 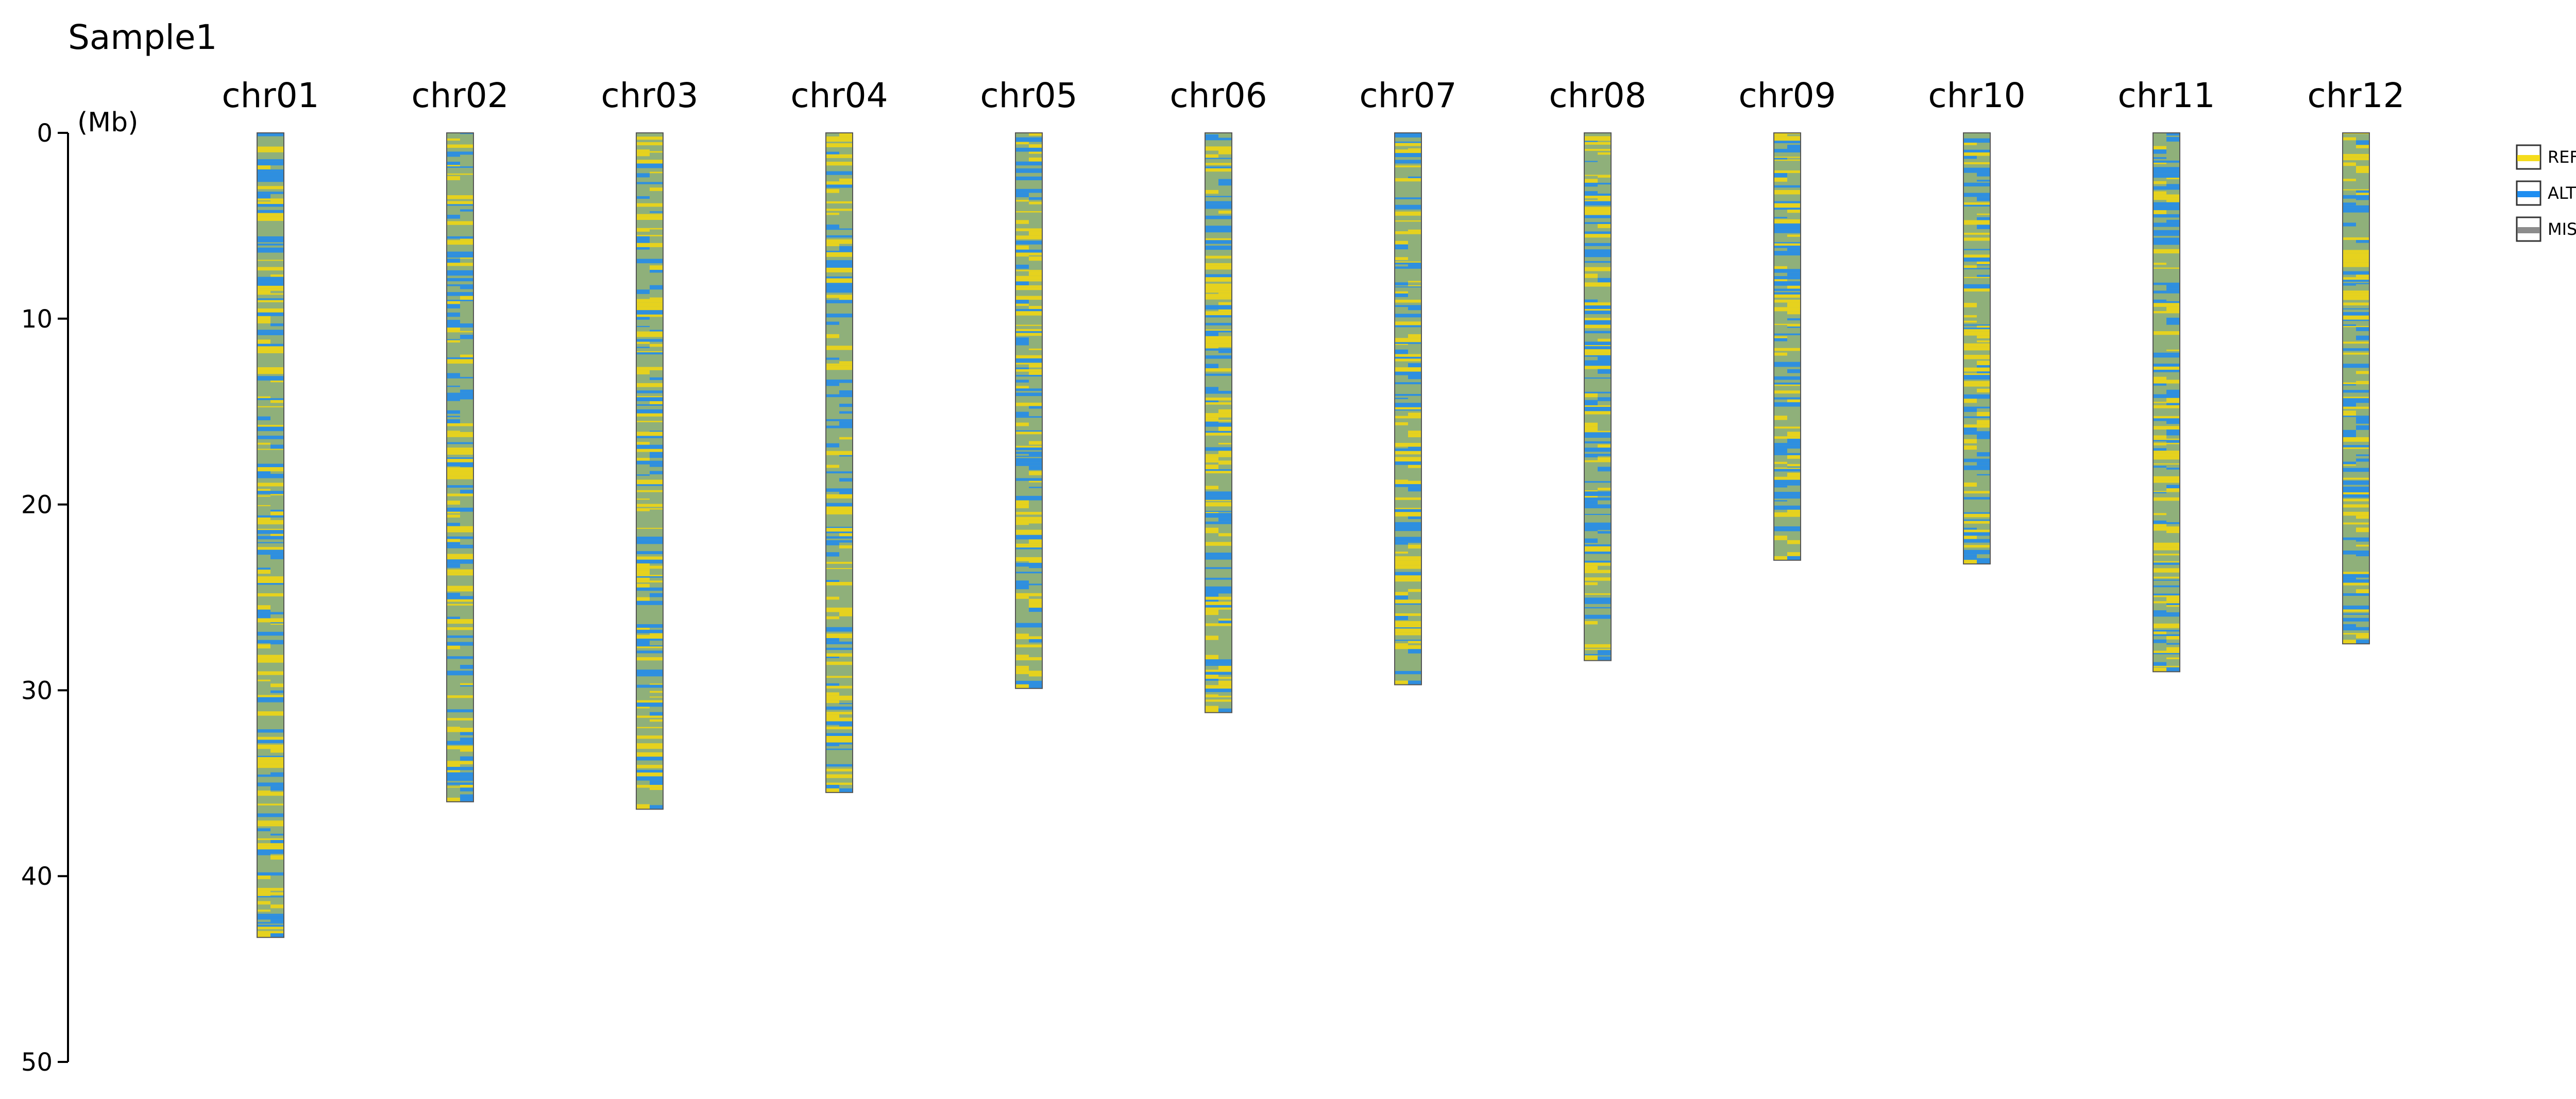 I want to click on legend: REFALTMISSING, so click(x=2546, y=193).